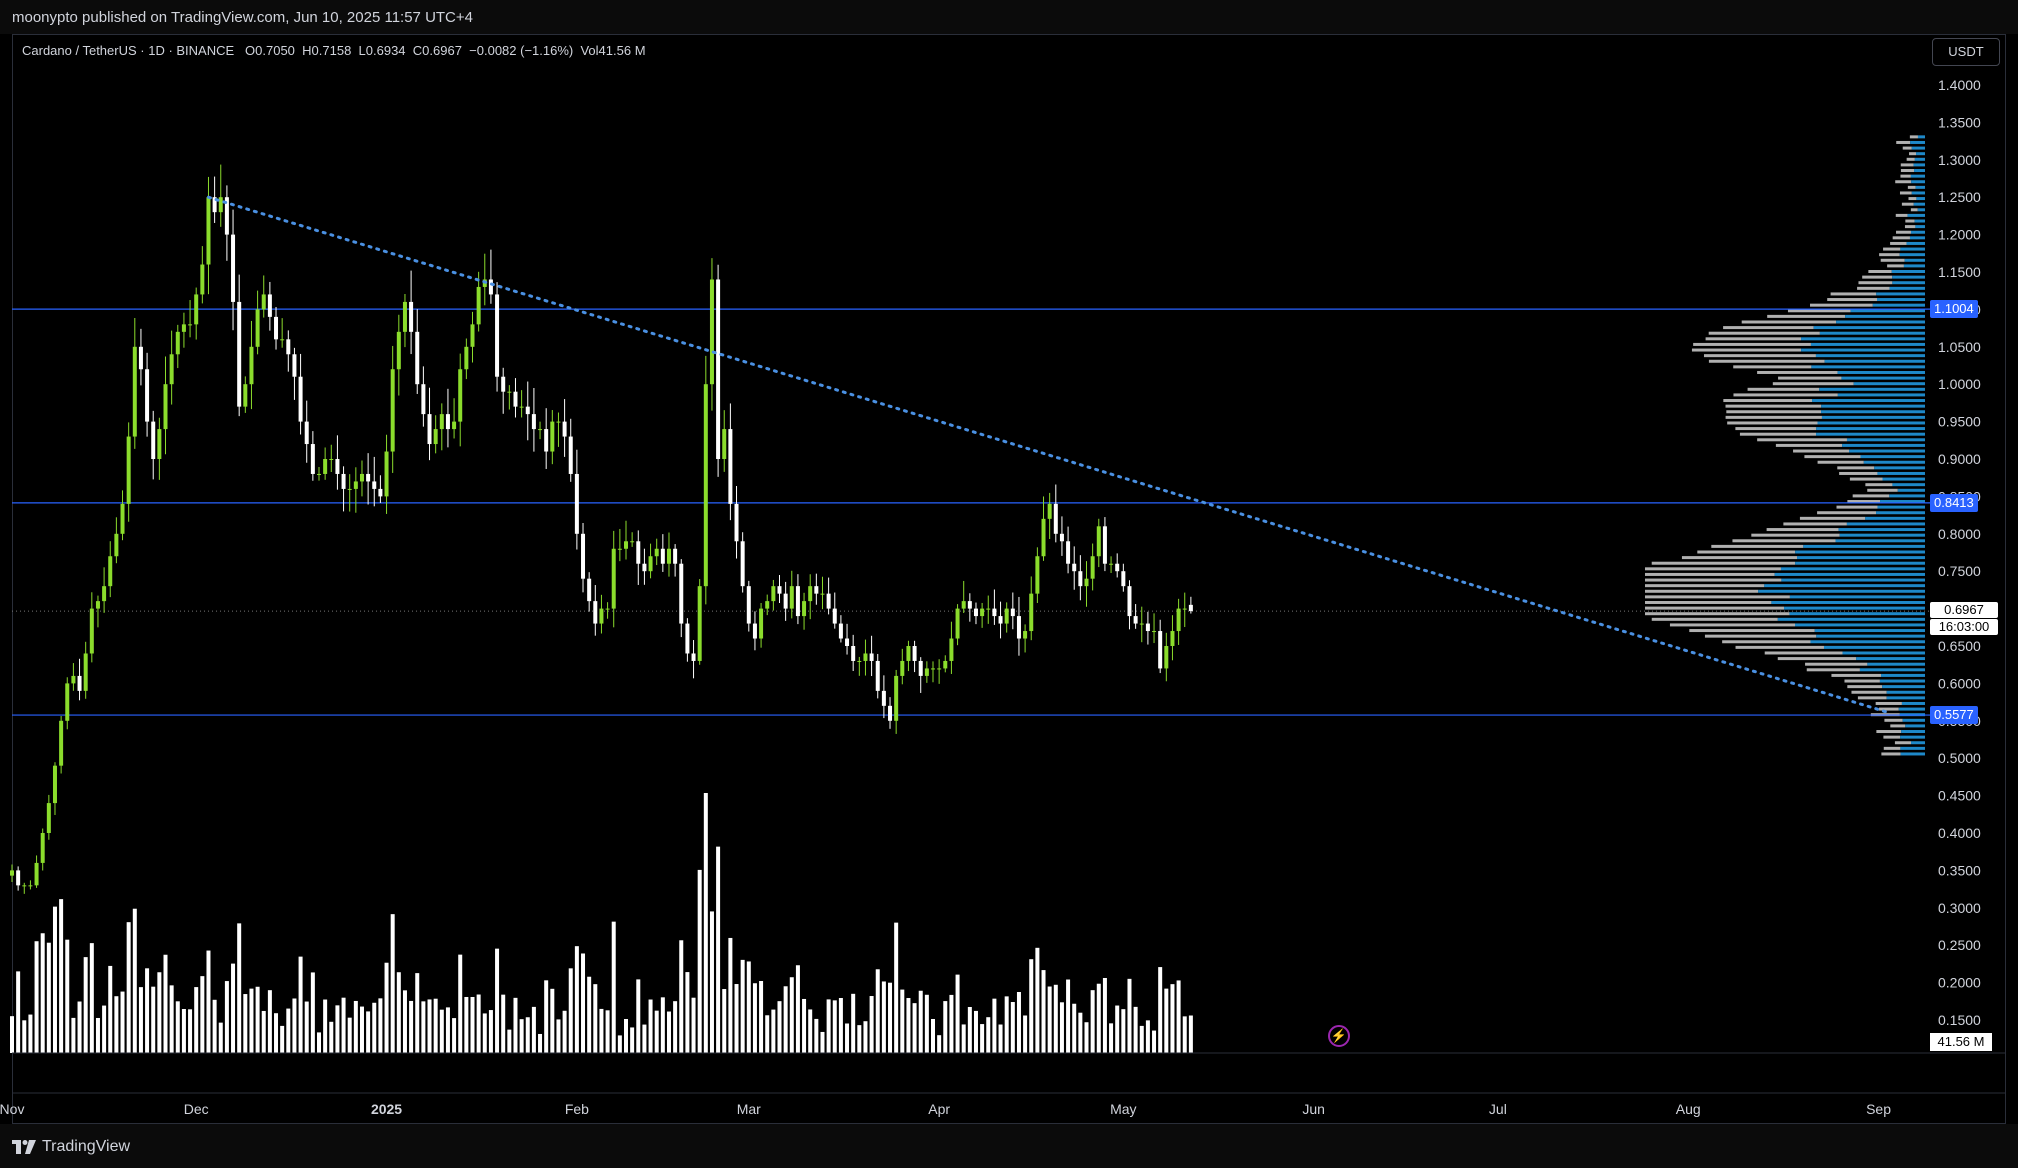 The height and width of the screenshot is (1168, 2018). I want to click on price-tick-label: 0.1500, so click(1959, 1020).